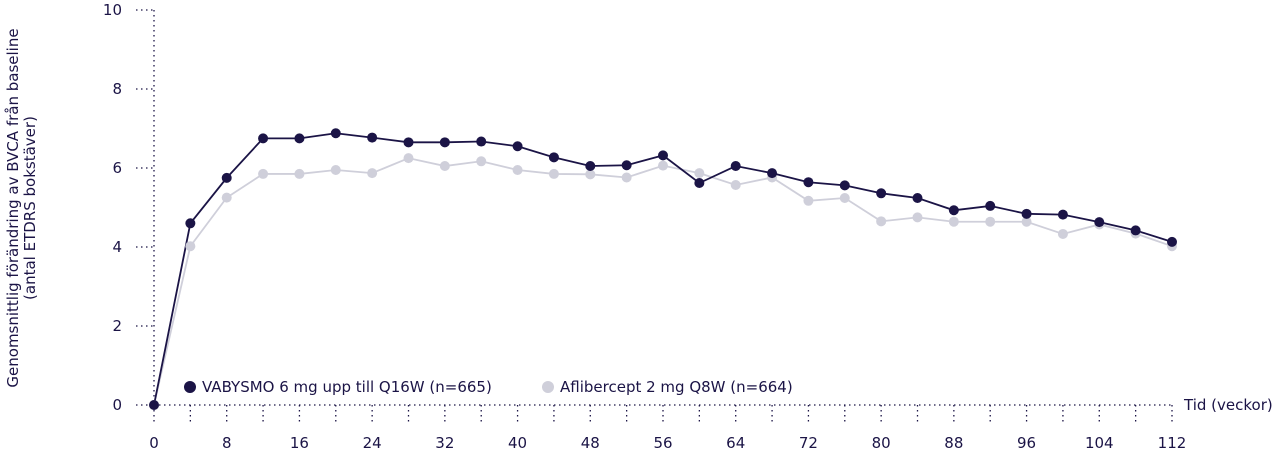  Describe the element at coordinates (227, 443) in the screenshot. I see `x-tick-label: 8` at that location.